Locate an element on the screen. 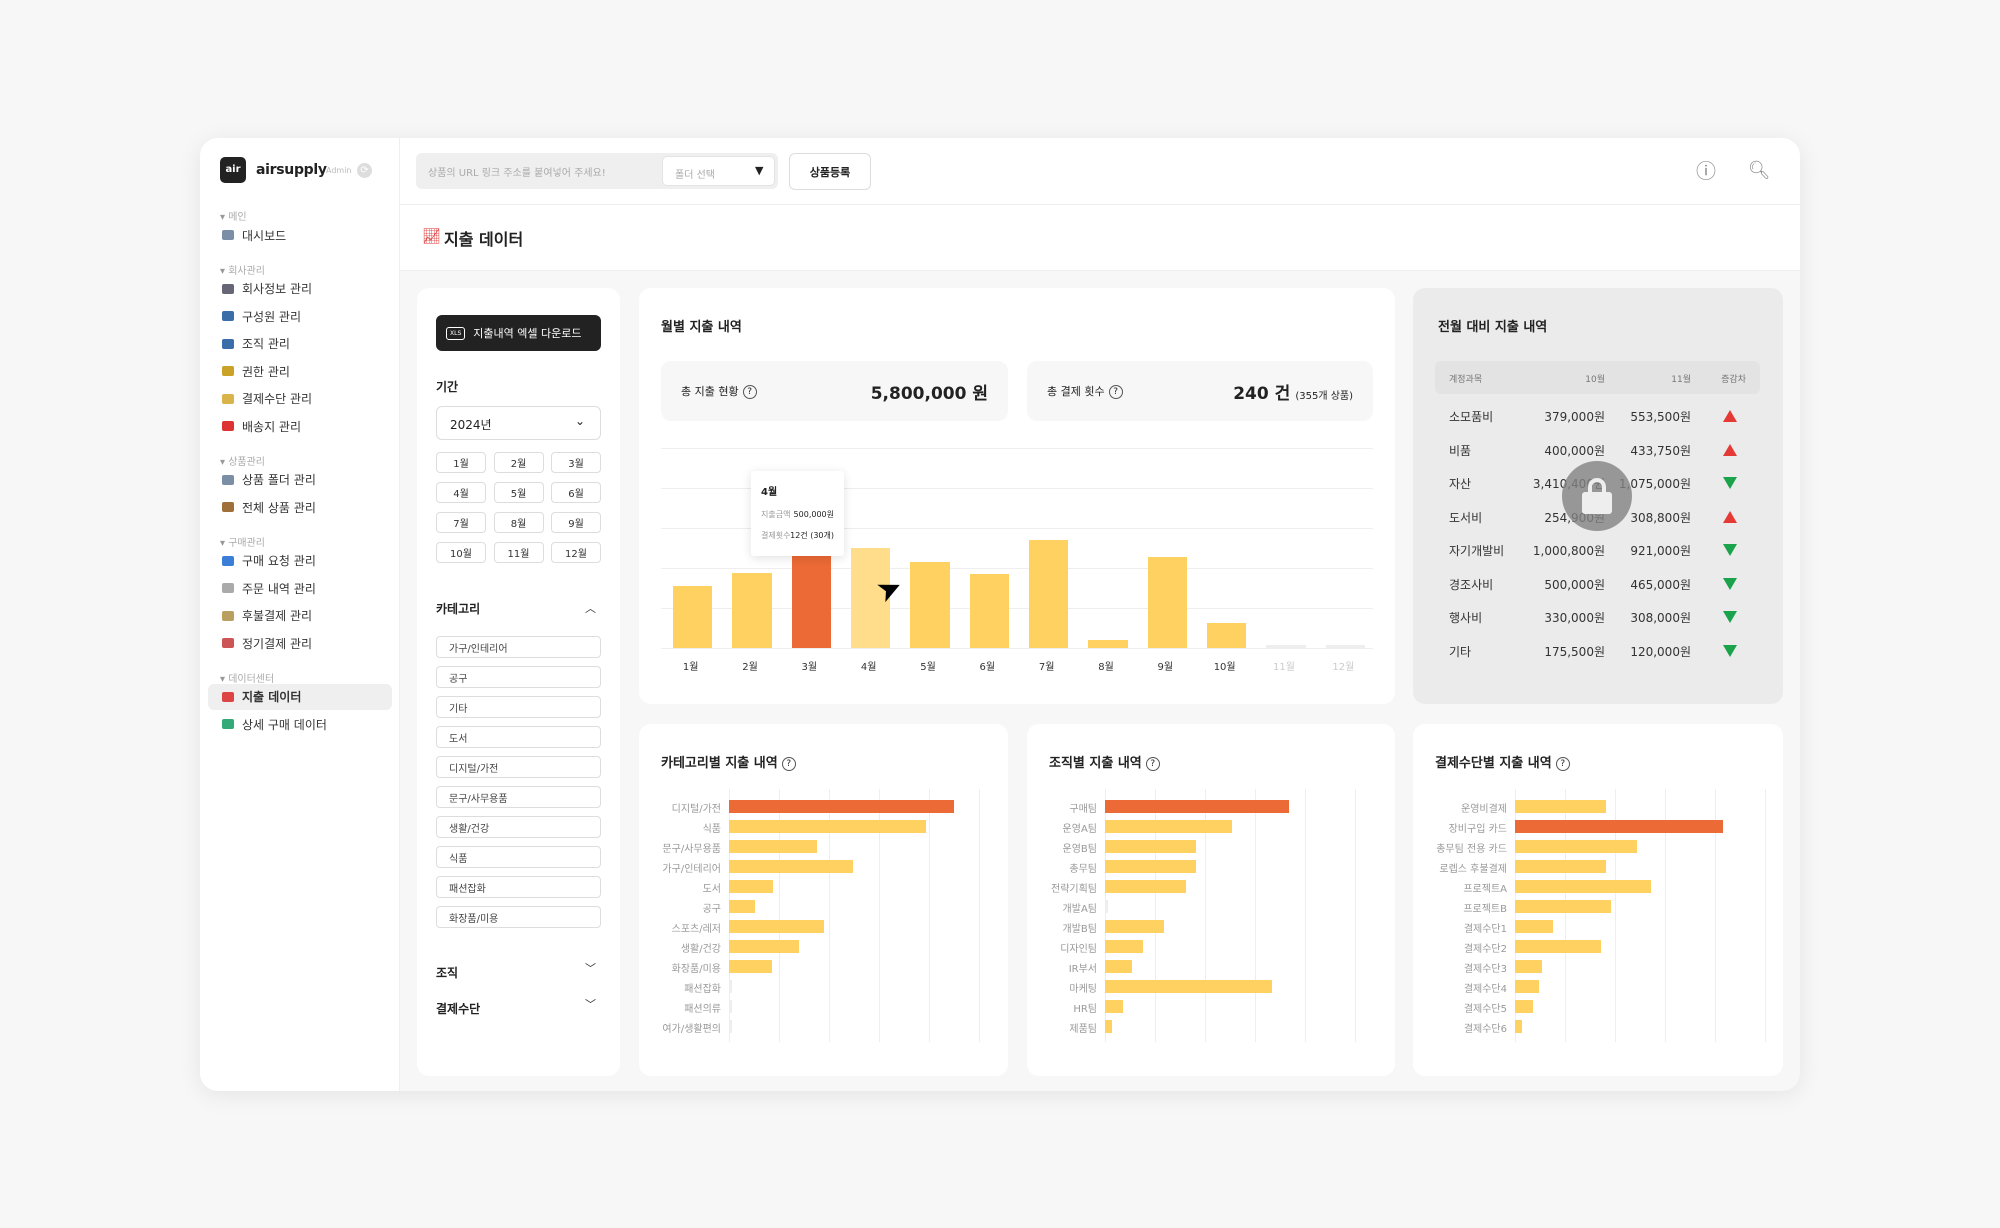 The image size is (2000, 1228). month-button: 12월 is located at coordinates (576, 552).